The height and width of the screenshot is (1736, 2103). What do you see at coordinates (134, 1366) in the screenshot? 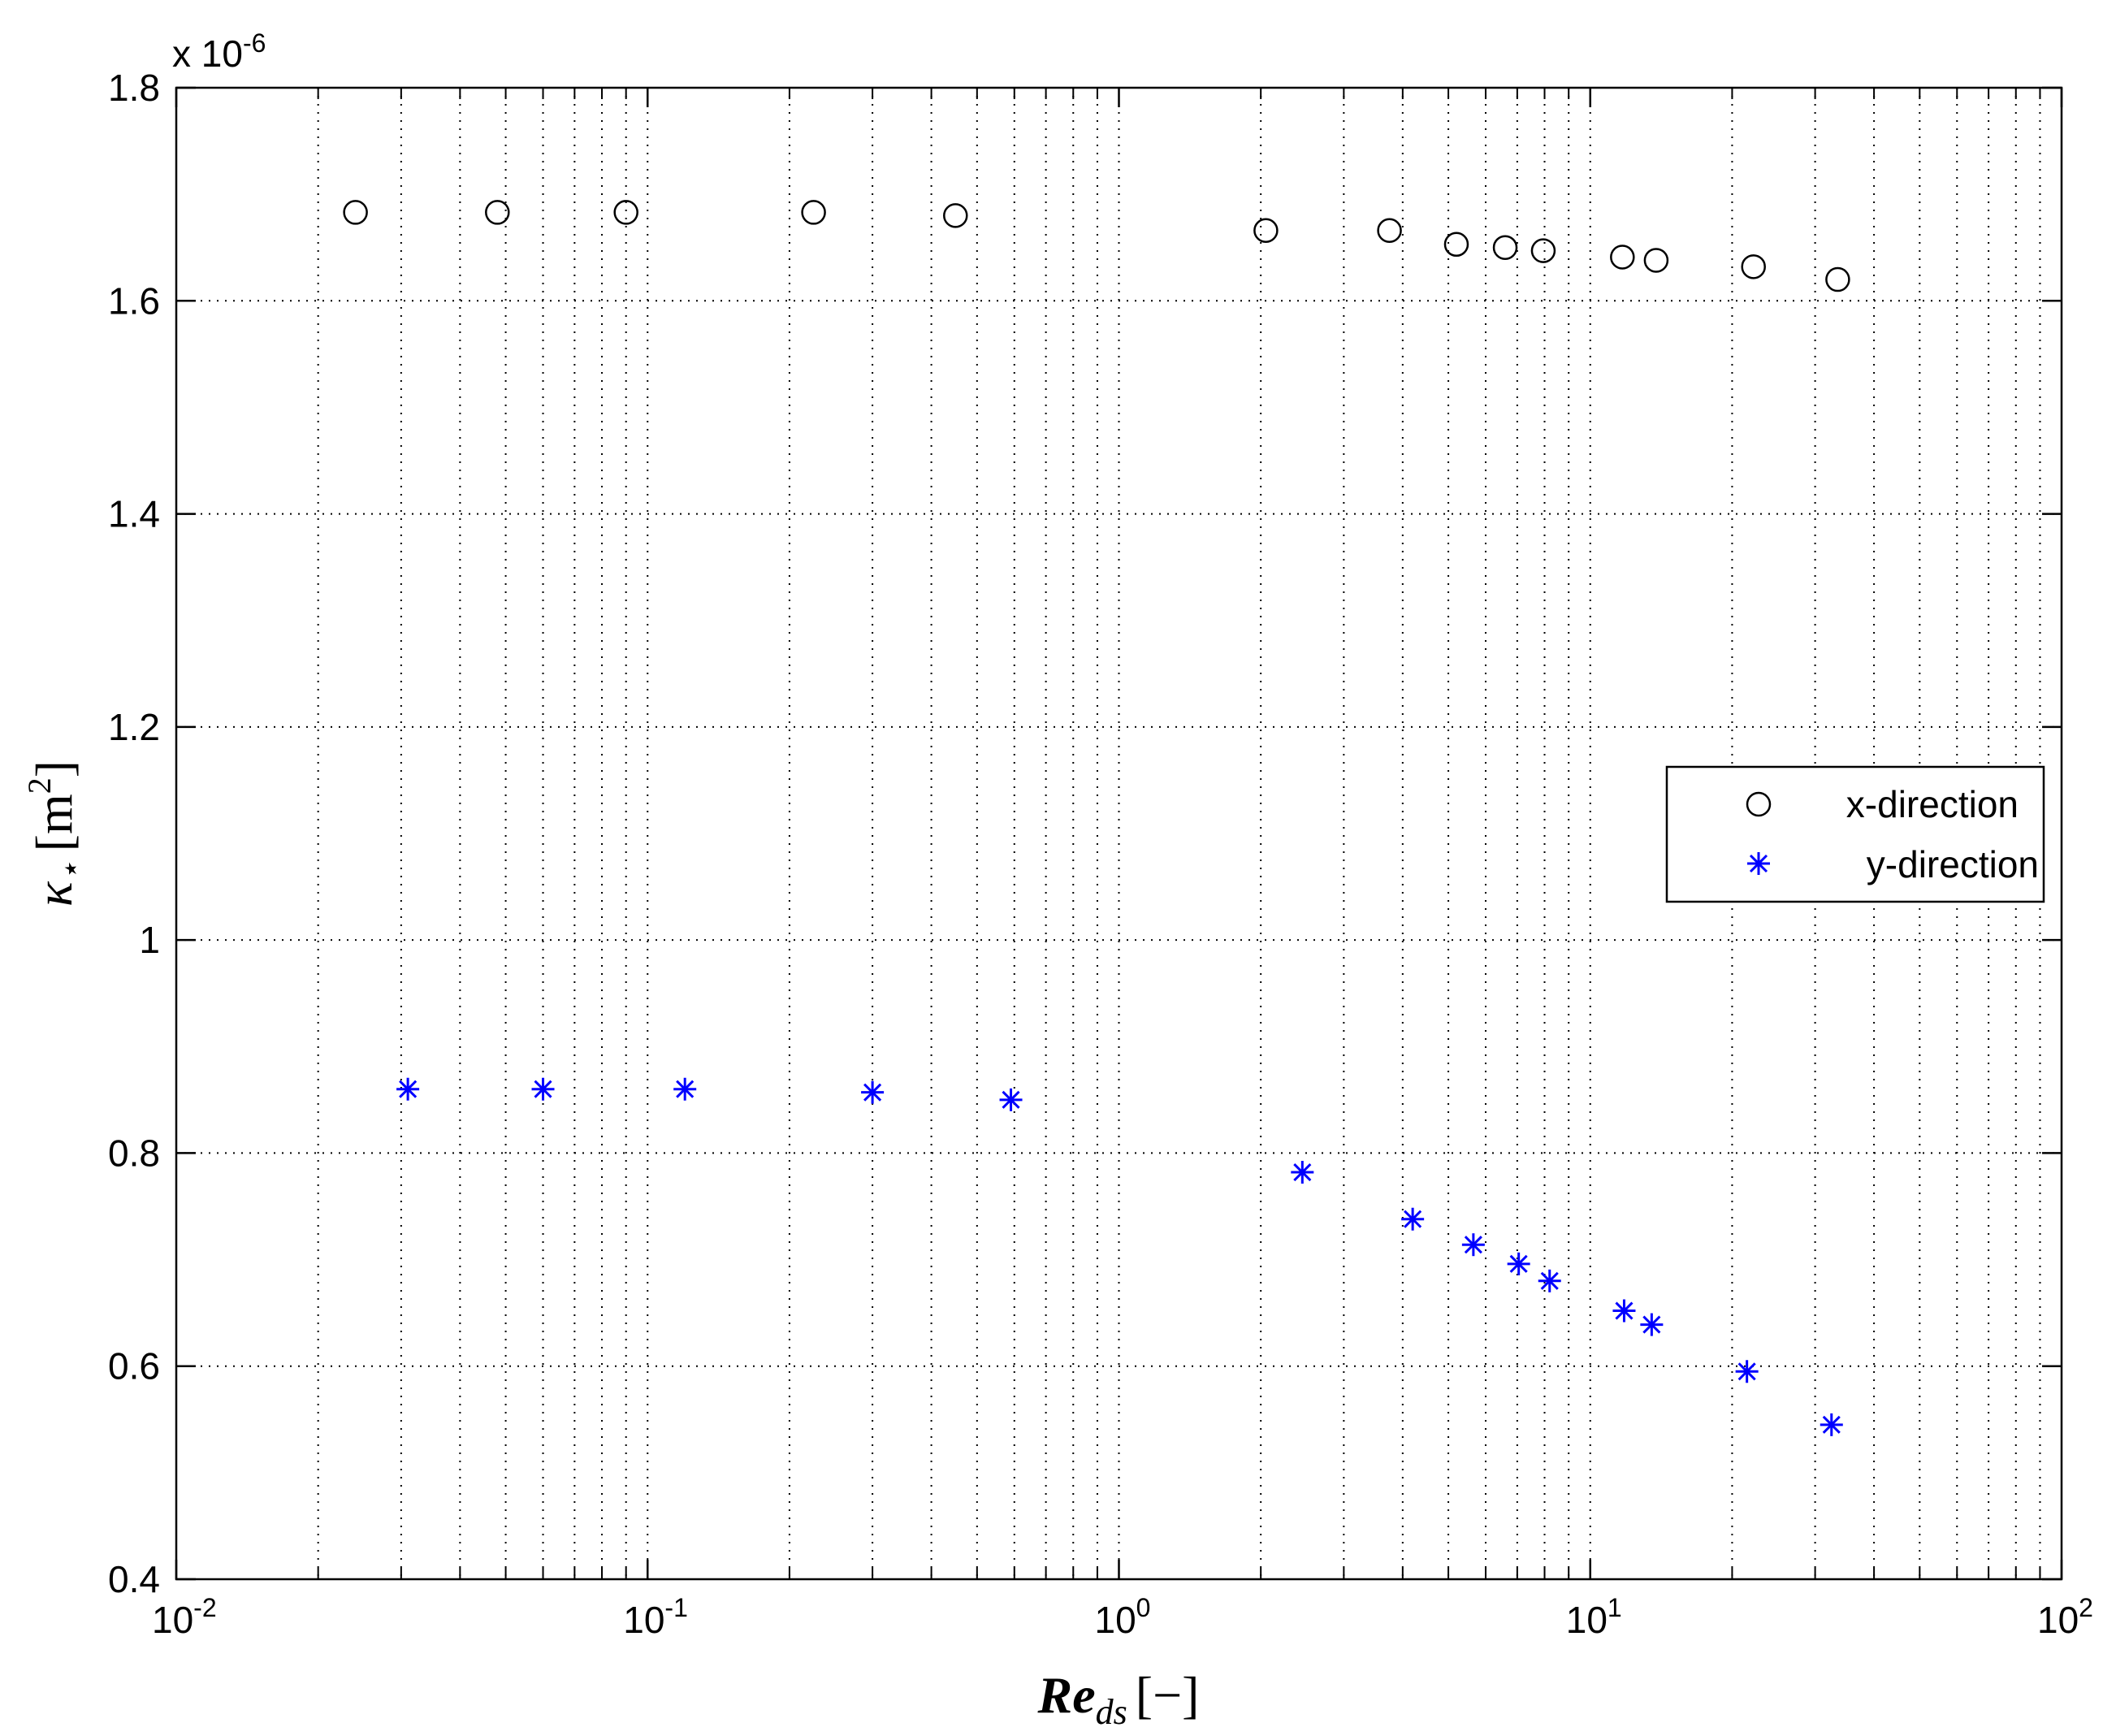
I see `y-tick-label: 0.6` at bounding box center [134, 1366].